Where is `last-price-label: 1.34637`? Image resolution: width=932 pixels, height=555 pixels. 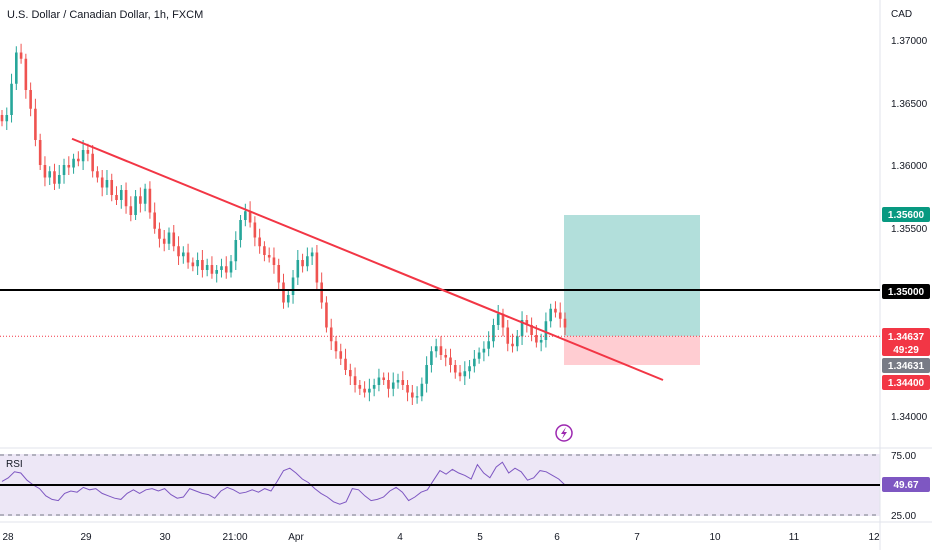
last-price-label: 1.34637 is located at coordinates (906, 337).